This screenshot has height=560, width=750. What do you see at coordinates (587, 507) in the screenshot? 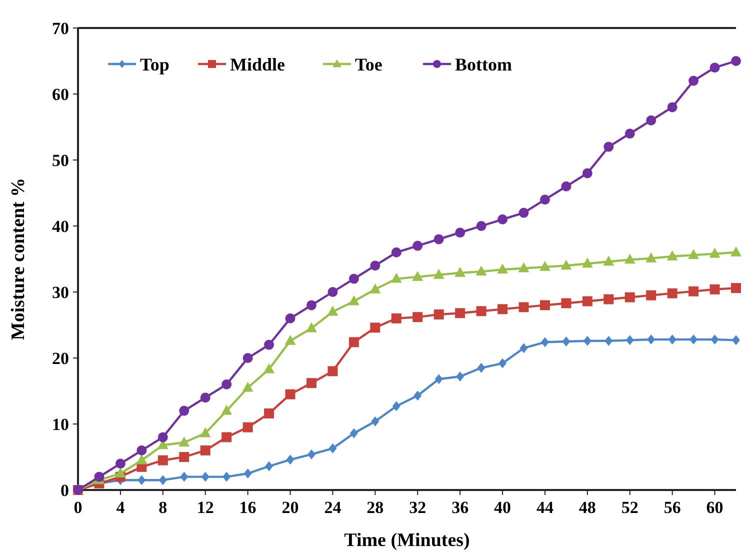
I see `x-tick-label: 48` at bounding box center [587, 507].